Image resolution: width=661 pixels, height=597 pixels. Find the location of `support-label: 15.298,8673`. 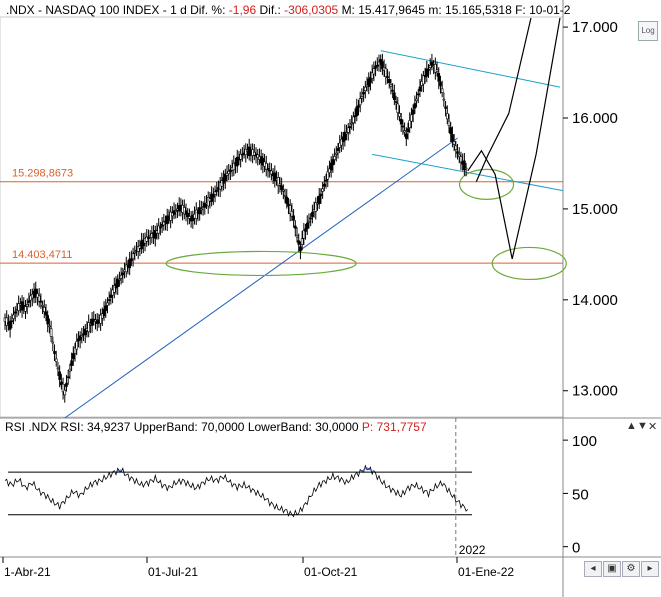

support-label: 15.298,8673 is located at coordinates (42, 174).